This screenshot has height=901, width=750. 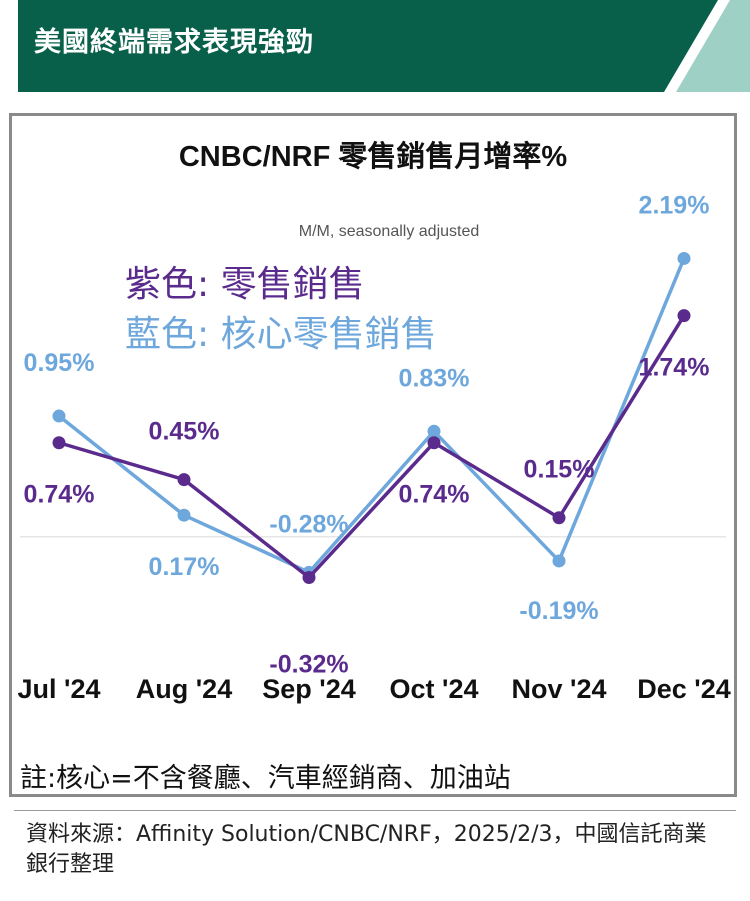 What do you see at coordinates (558, 611) in the screenshot?
I see `data-label: -0.19%` at bounding box center [558, 611].